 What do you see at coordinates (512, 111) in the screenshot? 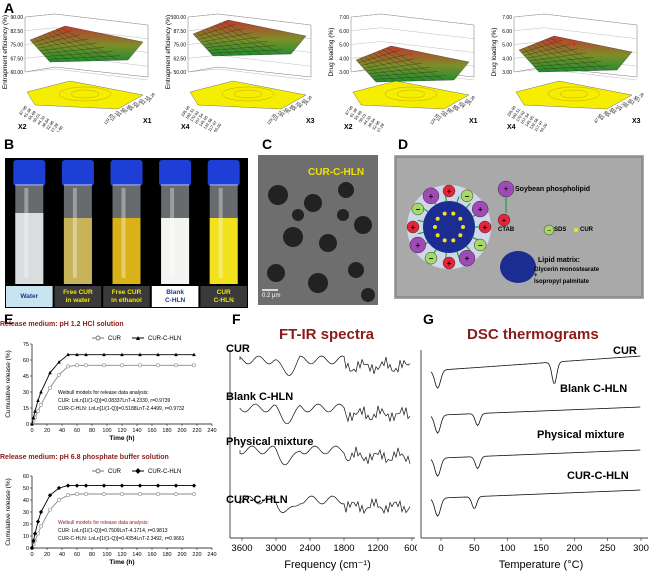
I see `y-tick-label: 195.00` at bounding box center [512, 111].